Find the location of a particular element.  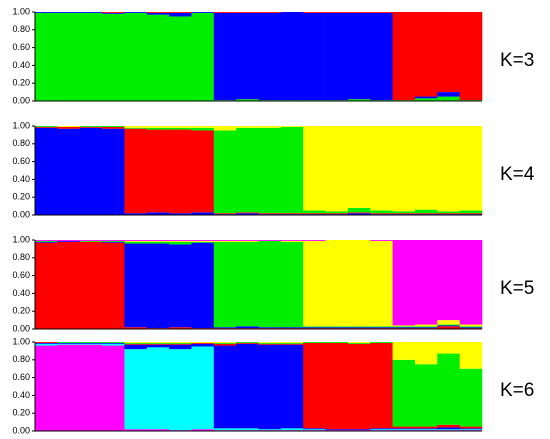

y-tick-label: 0.40 is located at coordinates (21, 179).